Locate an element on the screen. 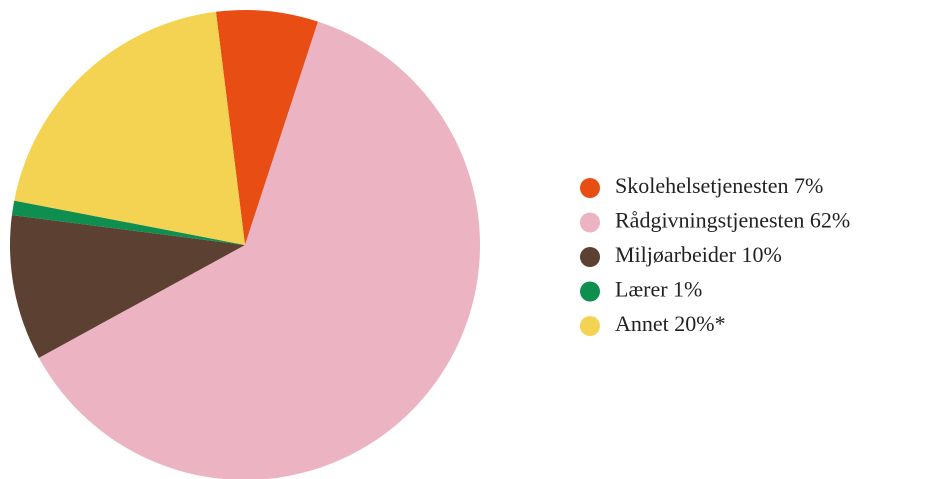 This screenshot has height=479, width=949. legend-value: 20%* is located at coordinates (699, 323).